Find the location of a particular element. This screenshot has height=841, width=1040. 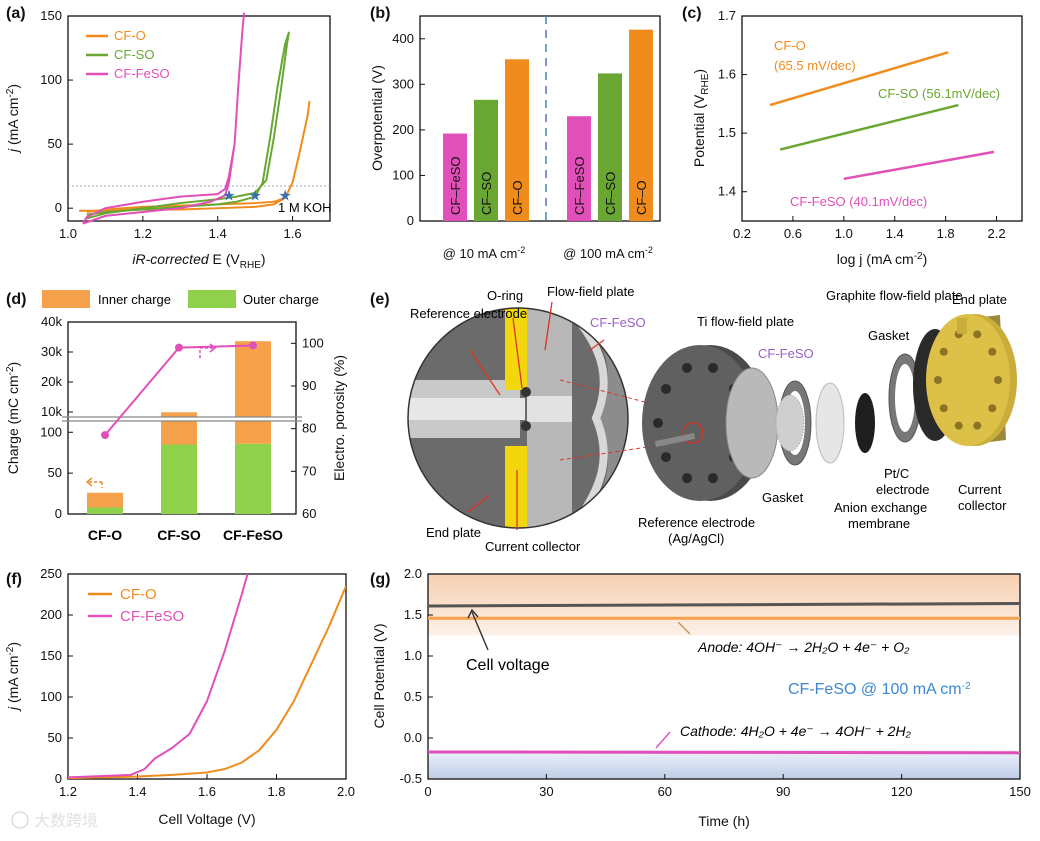

zoom-inset is located at coordinates (551, 415).